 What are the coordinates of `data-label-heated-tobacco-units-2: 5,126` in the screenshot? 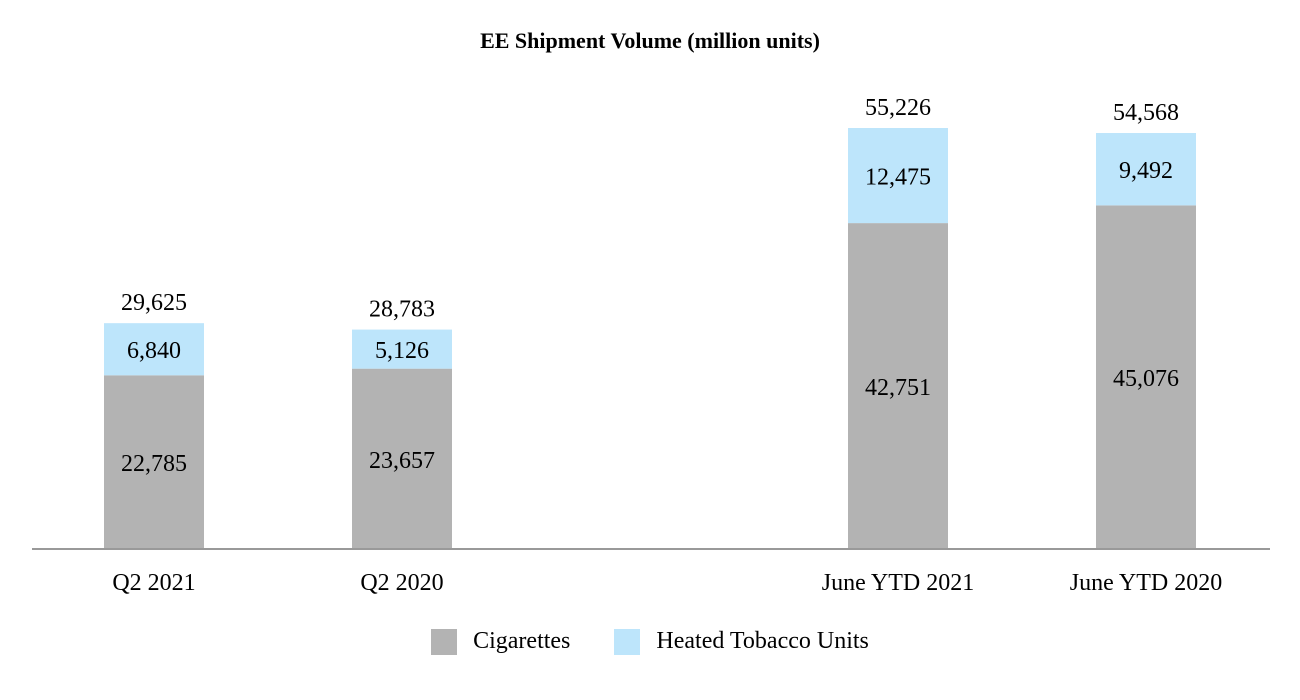 It's located at (402, 351).